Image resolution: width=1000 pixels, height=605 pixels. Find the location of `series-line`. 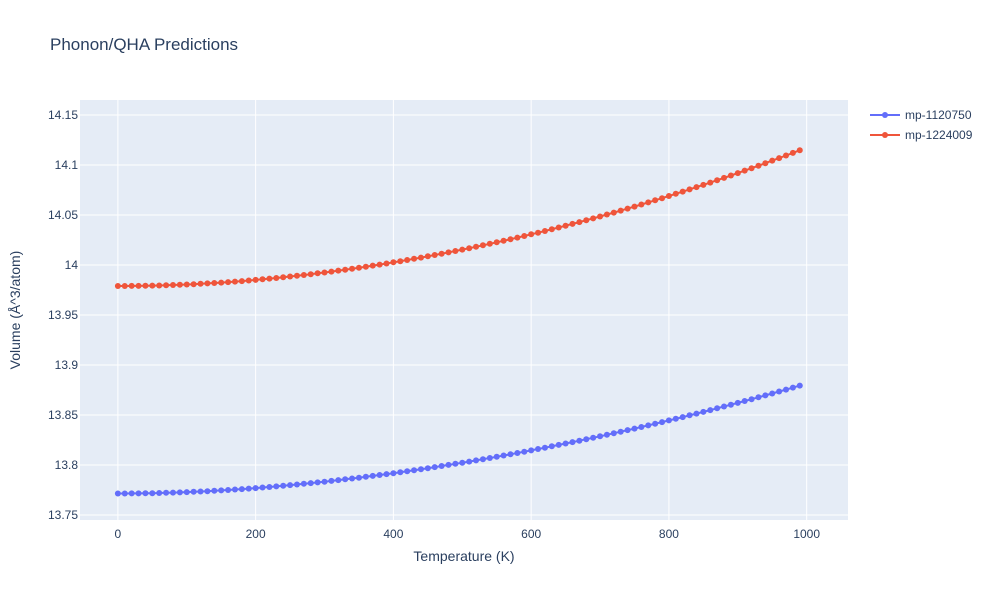

series-line is located at coordinates (459, 439).